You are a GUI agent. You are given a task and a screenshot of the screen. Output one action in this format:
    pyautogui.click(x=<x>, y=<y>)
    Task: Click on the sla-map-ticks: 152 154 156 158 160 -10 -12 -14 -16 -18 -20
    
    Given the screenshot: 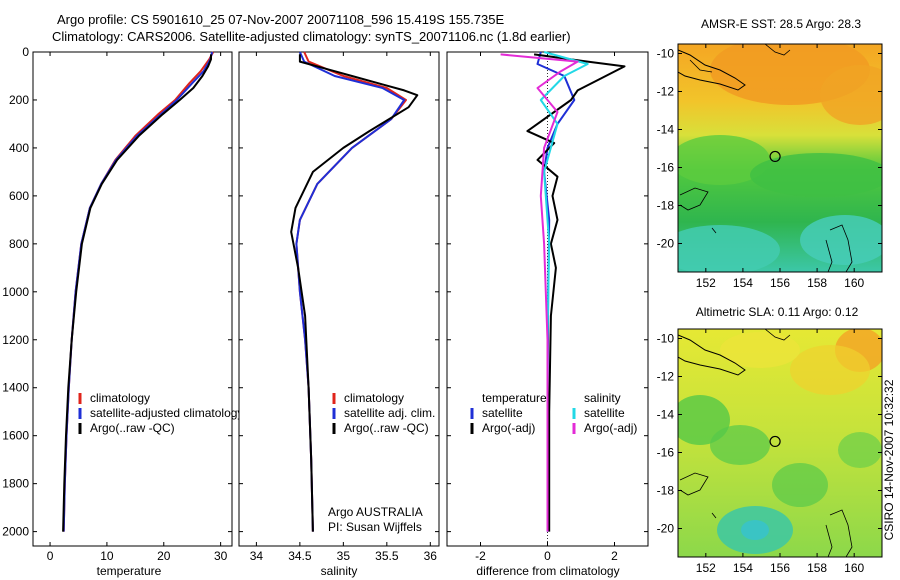 What is the action you would take?
    pyautogui.click(x=769, y=452)
    